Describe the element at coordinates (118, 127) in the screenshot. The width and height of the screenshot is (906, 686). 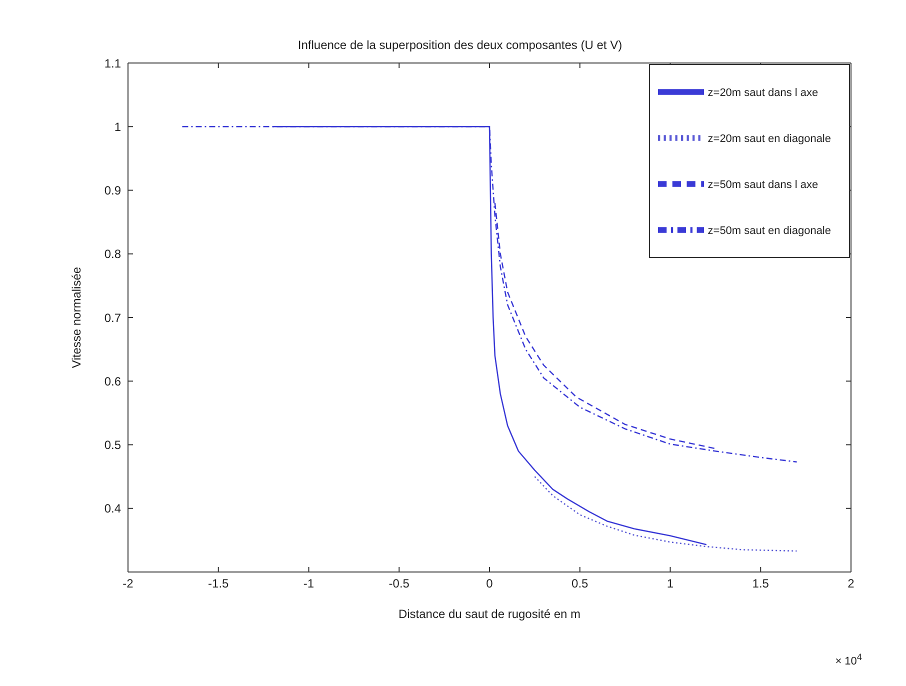
I see `y-tick-label: 1` at that location.